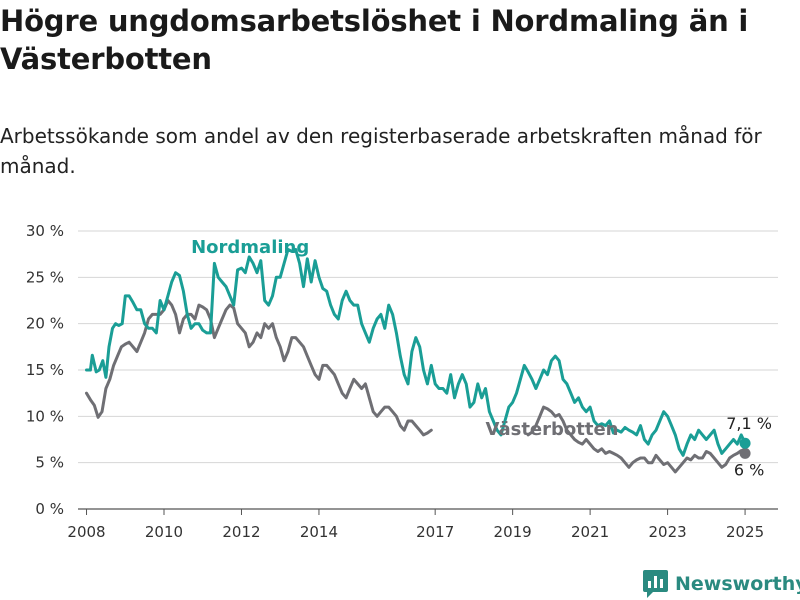 This screenshot has width=800, height=600. Describe the element at coordinates (745, 453) in the screenshot. I see `end-point-vasterbotten` at that location.